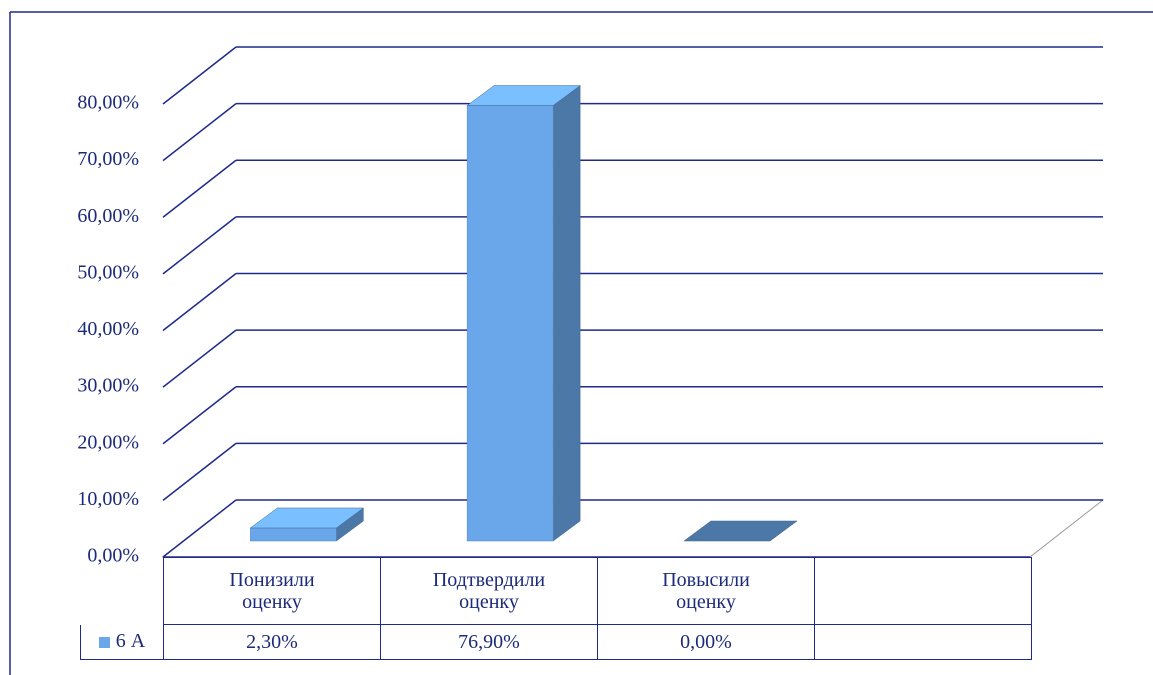 This screenshot has width=1153, height=675. What do you see at coordinates (108, 216) in the screenshot?
I see `y-tick-label: 60,00%` at bounding box center [108, 216].